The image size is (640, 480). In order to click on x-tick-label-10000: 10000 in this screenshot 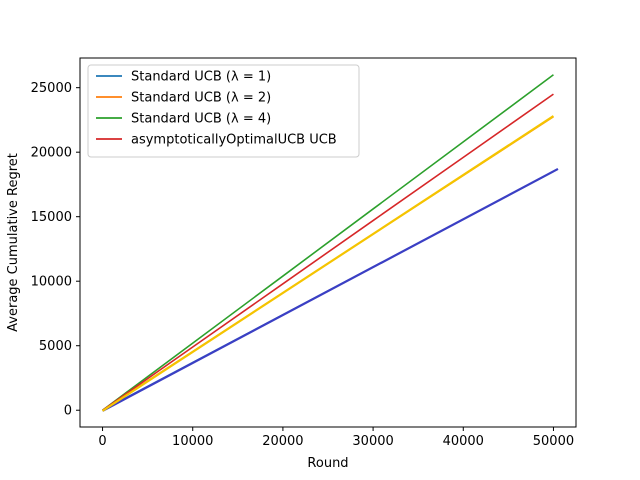, I will do `click(192, 441)`.